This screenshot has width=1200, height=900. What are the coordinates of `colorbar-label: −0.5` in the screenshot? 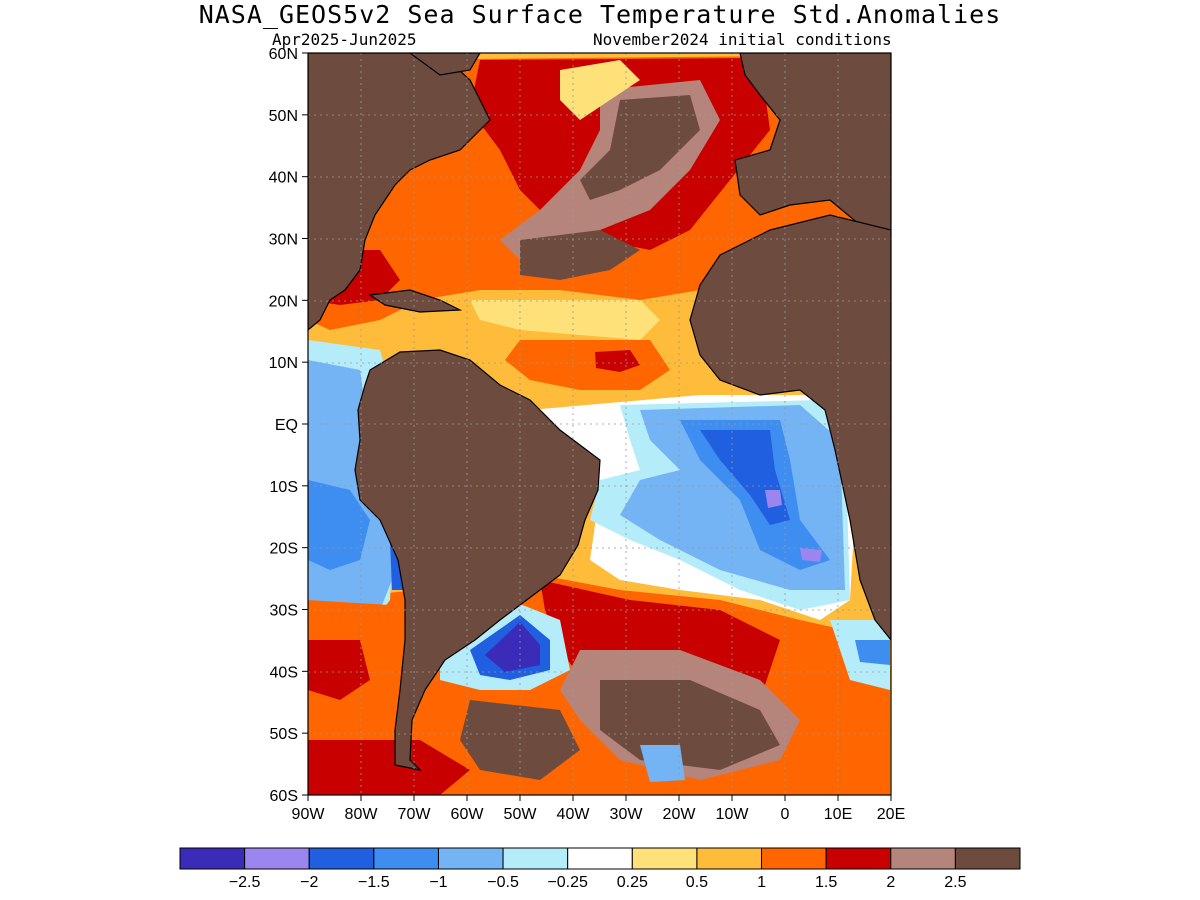 It's located at (503, 882).